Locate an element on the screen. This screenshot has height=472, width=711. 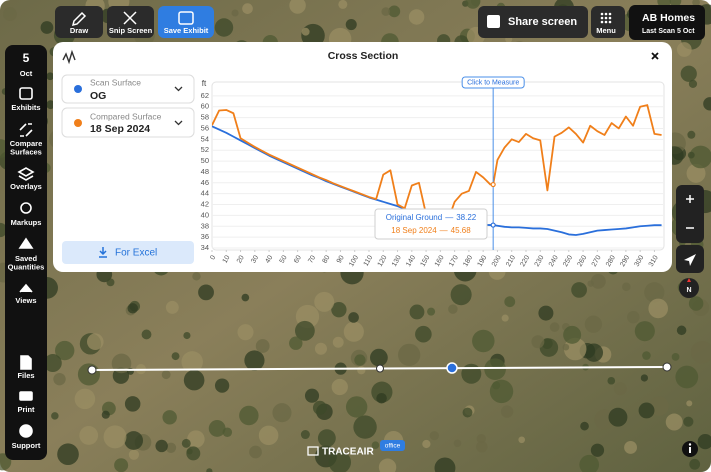
sidebar-label: Saved is located at coordinates (26, 258).